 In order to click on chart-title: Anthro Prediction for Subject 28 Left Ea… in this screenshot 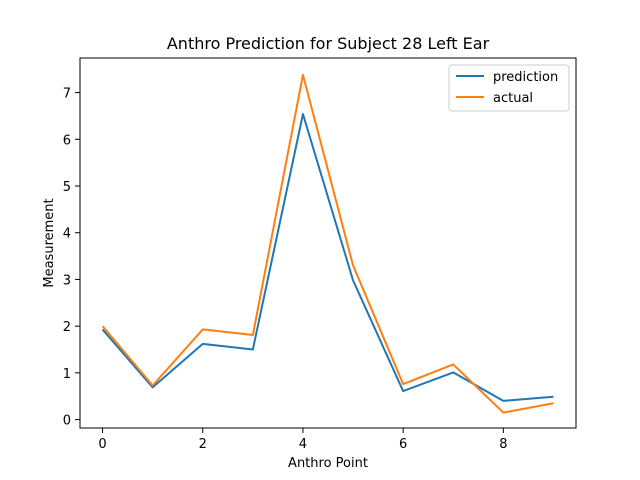, I will do `click(328, 43)`.